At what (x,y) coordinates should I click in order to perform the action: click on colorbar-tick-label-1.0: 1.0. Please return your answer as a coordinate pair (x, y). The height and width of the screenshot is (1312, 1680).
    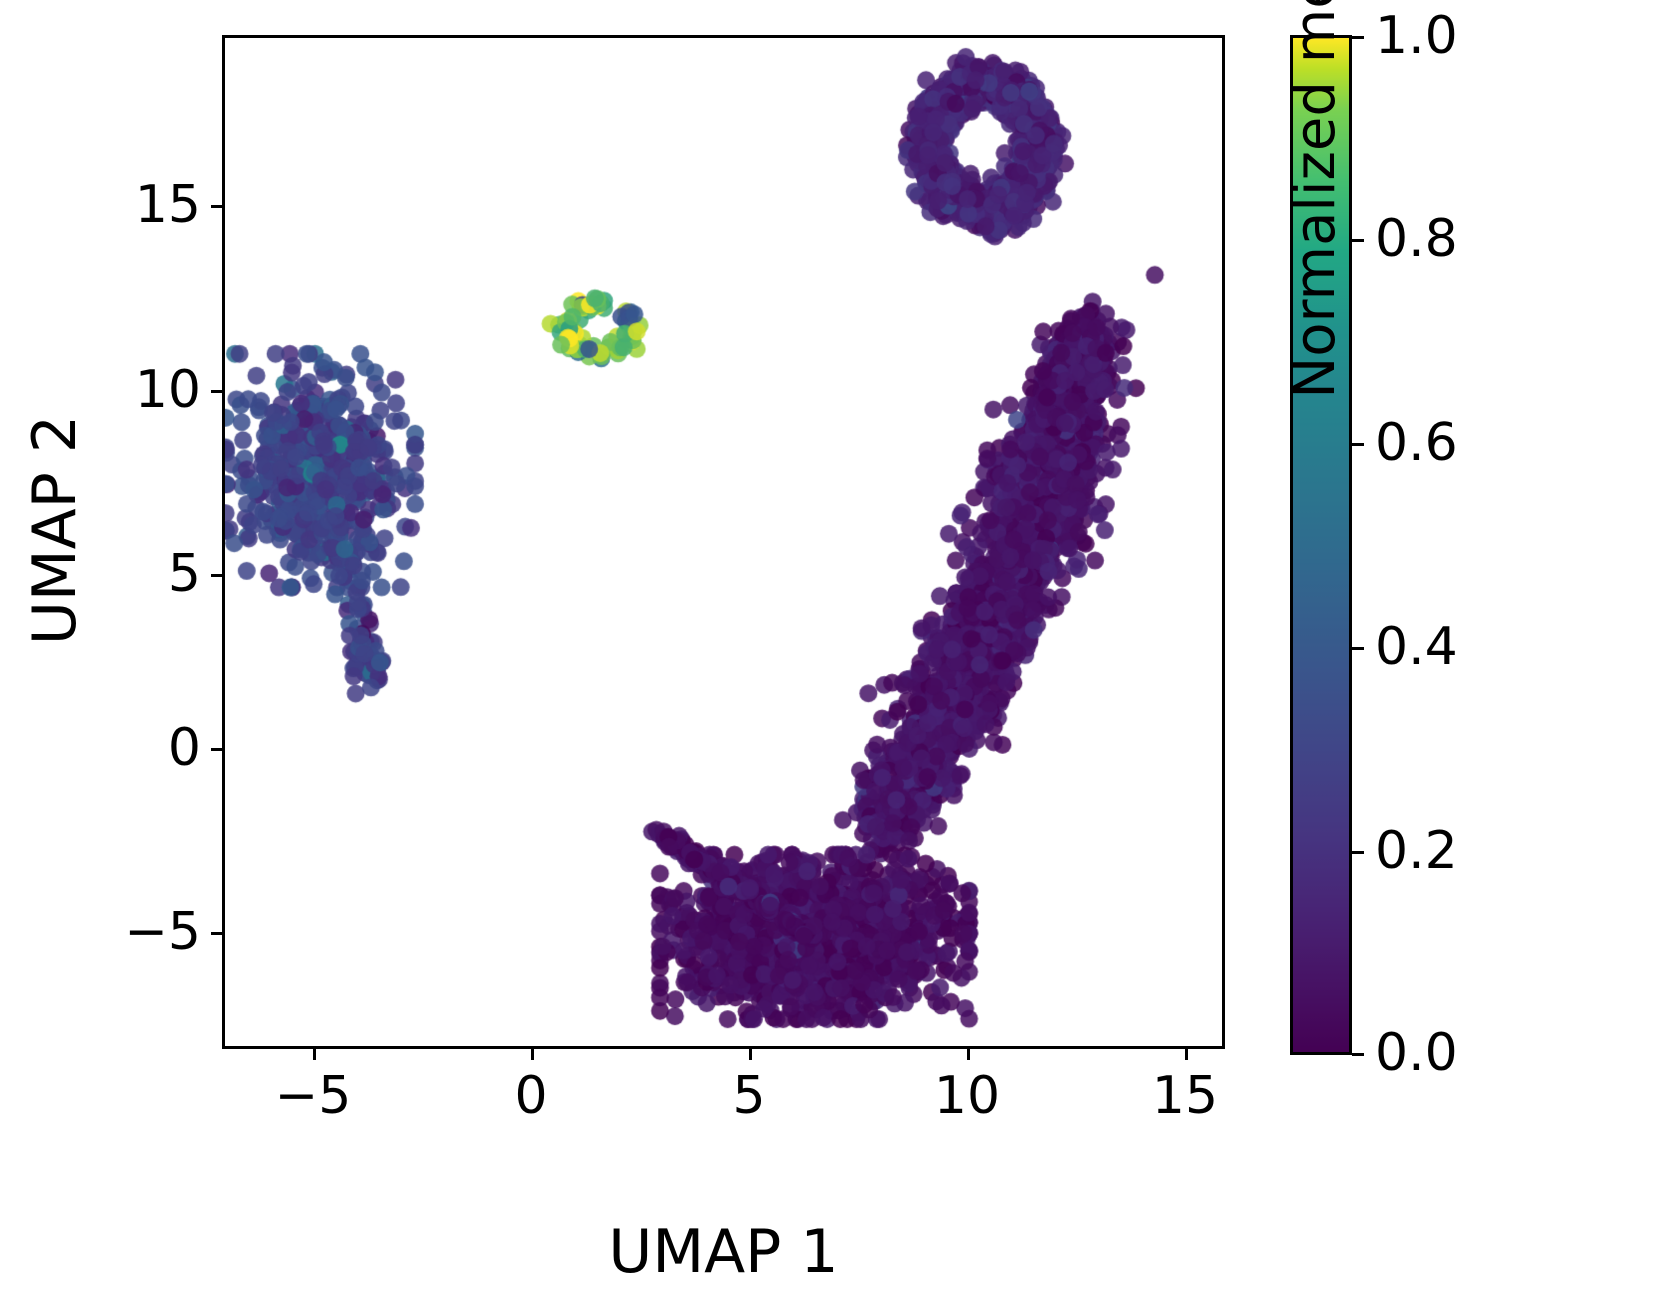
    Looking at the image, I should click on (1416, 36).